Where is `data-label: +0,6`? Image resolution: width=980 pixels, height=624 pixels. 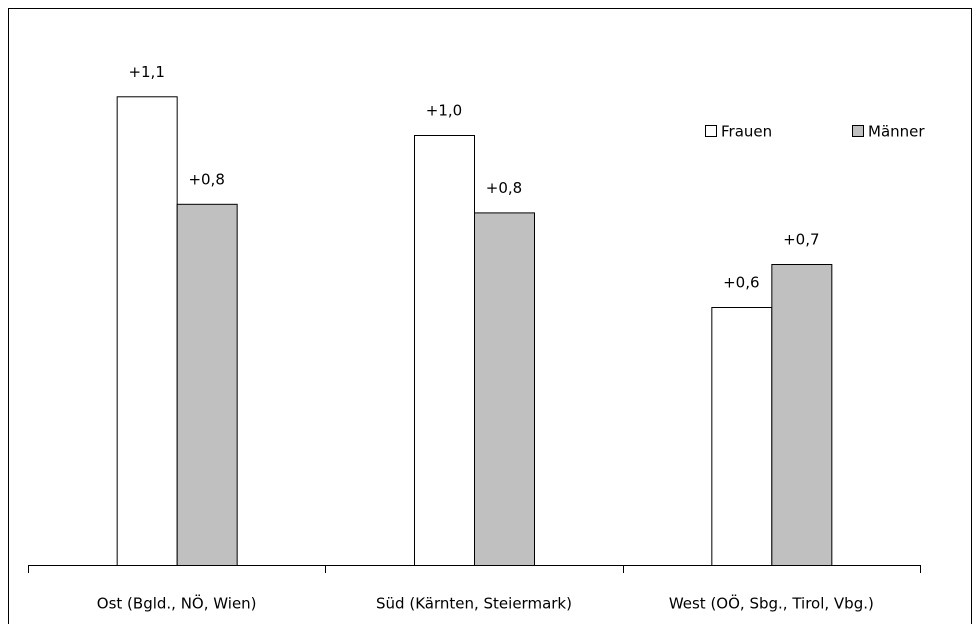 data-label: +0,6 is located at coordinates (741, 283).